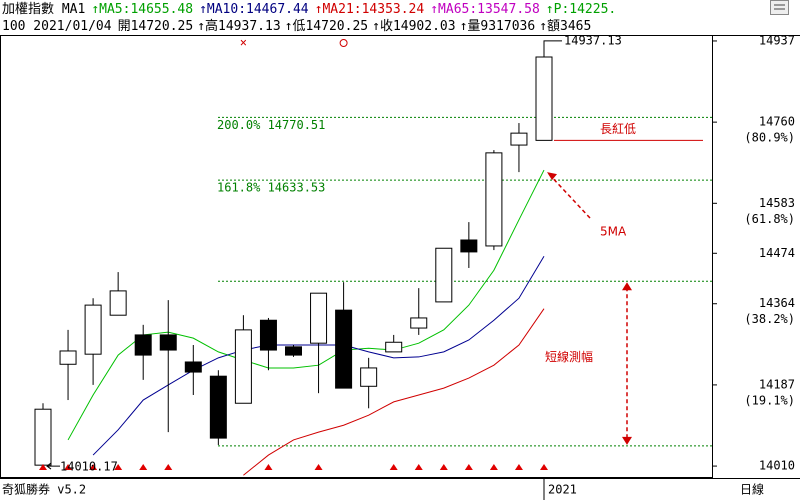 The image size is (800, 500). Describe the element at coordinates (330, 26) in the screenshot. I see `quote-item: 低14720.25` at that location.